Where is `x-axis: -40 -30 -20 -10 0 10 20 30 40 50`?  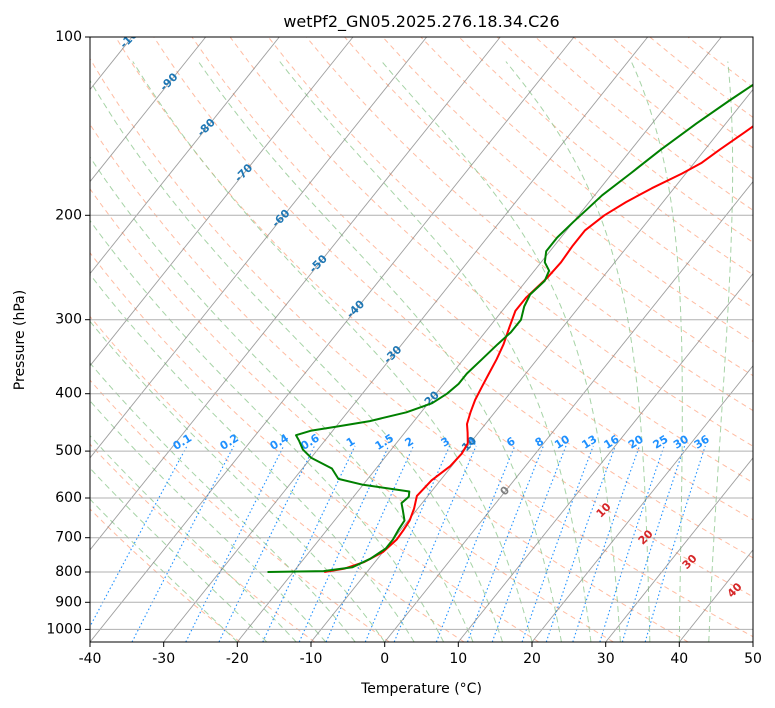
x-axis: -40 -30 -20 -10 0 10 20 30 40 50 is located at coordinates (420, 654).